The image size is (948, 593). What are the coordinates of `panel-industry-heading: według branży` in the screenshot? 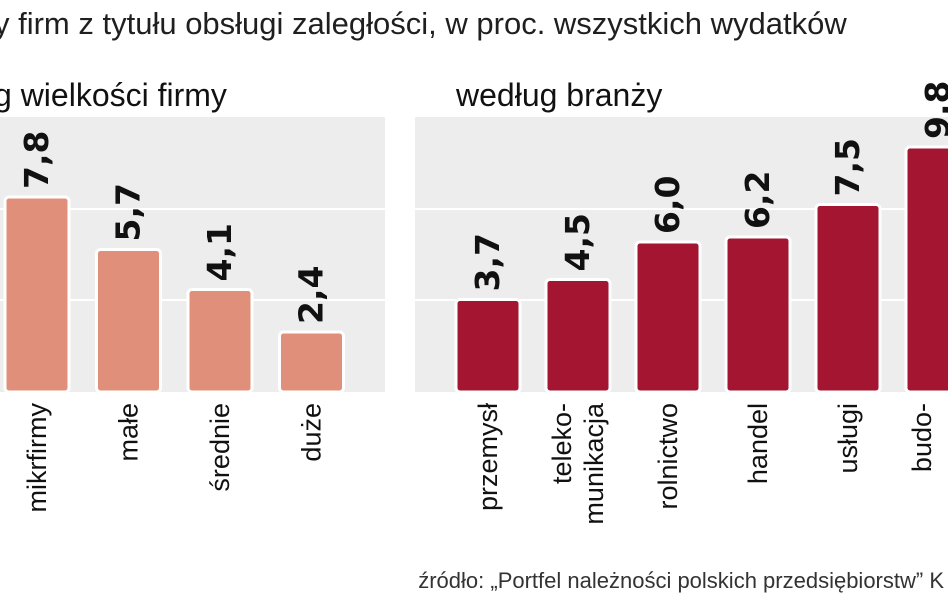 It's located at (558, 95).